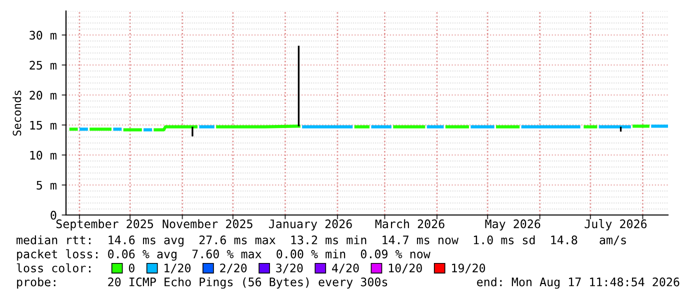 This screenshot has height=297, width=697. What do you see at coordinates (512, 225) in the screenshot?
I see `x-tick-label: May 2026` at bounding box center [512, 225].